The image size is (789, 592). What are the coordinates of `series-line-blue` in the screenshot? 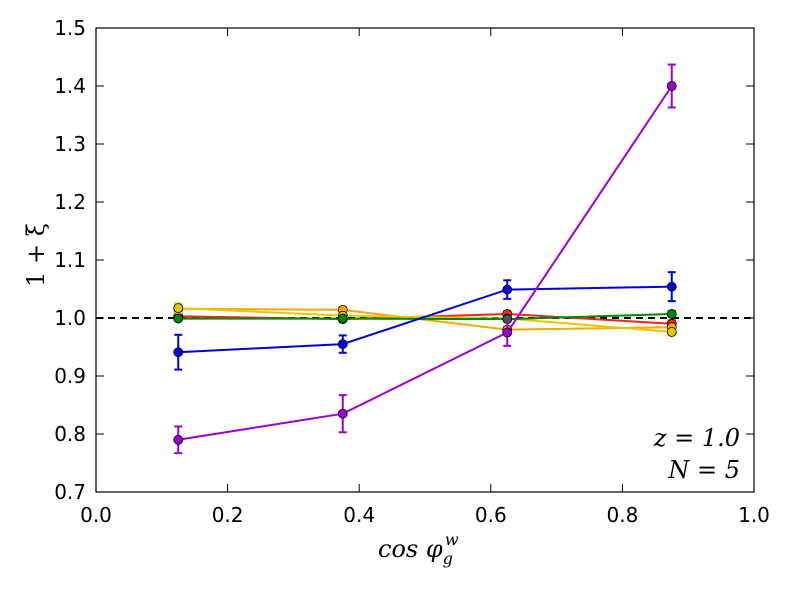 It's located at (425, 319).